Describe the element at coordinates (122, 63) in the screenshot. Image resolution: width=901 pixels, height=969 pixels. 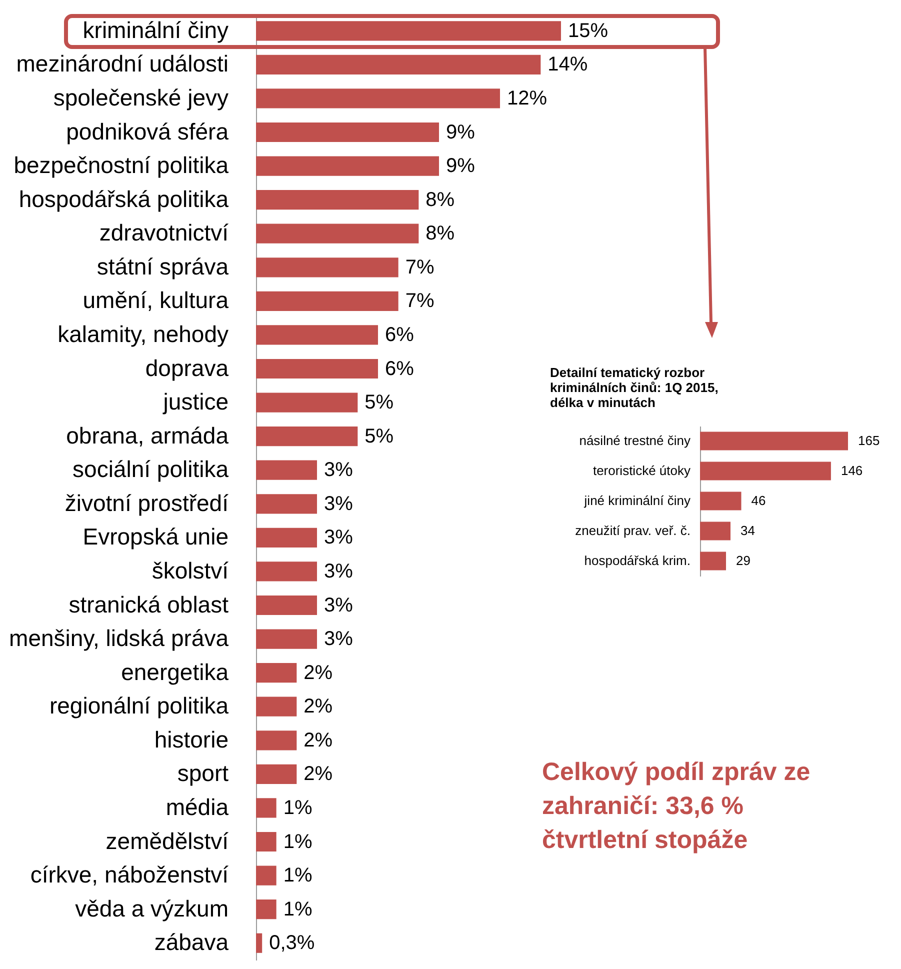
I see `y-tick-label: mezinárodní události` at that location.